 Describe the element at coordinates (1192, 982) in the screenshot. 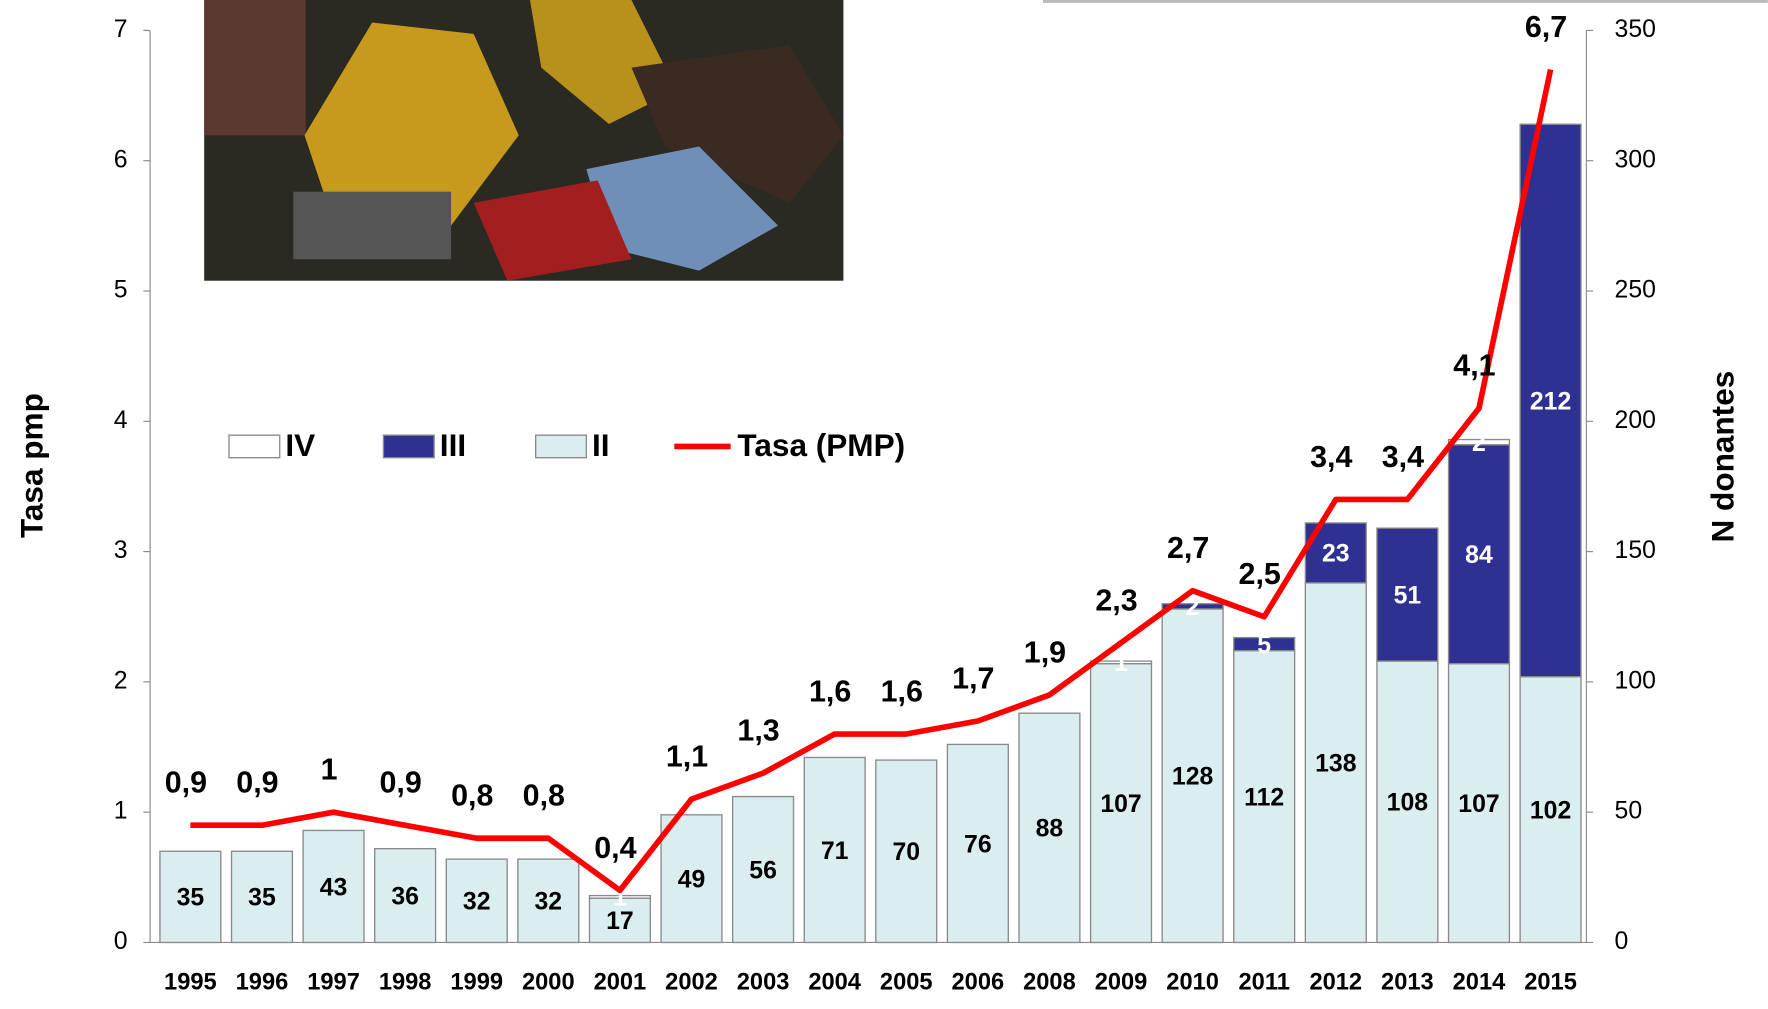

I see `x-tick-label: 2010` at that location.